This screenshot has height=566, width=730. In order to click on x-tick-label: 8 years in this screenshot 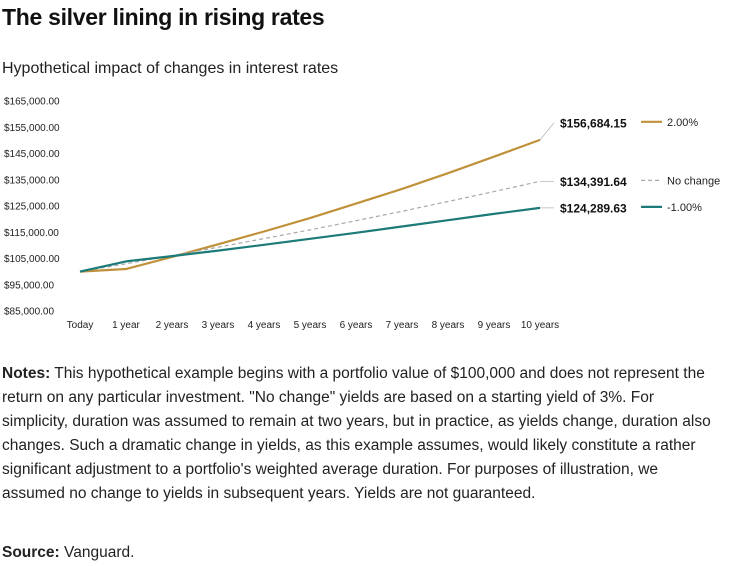, I will do `click(448, 325)`.